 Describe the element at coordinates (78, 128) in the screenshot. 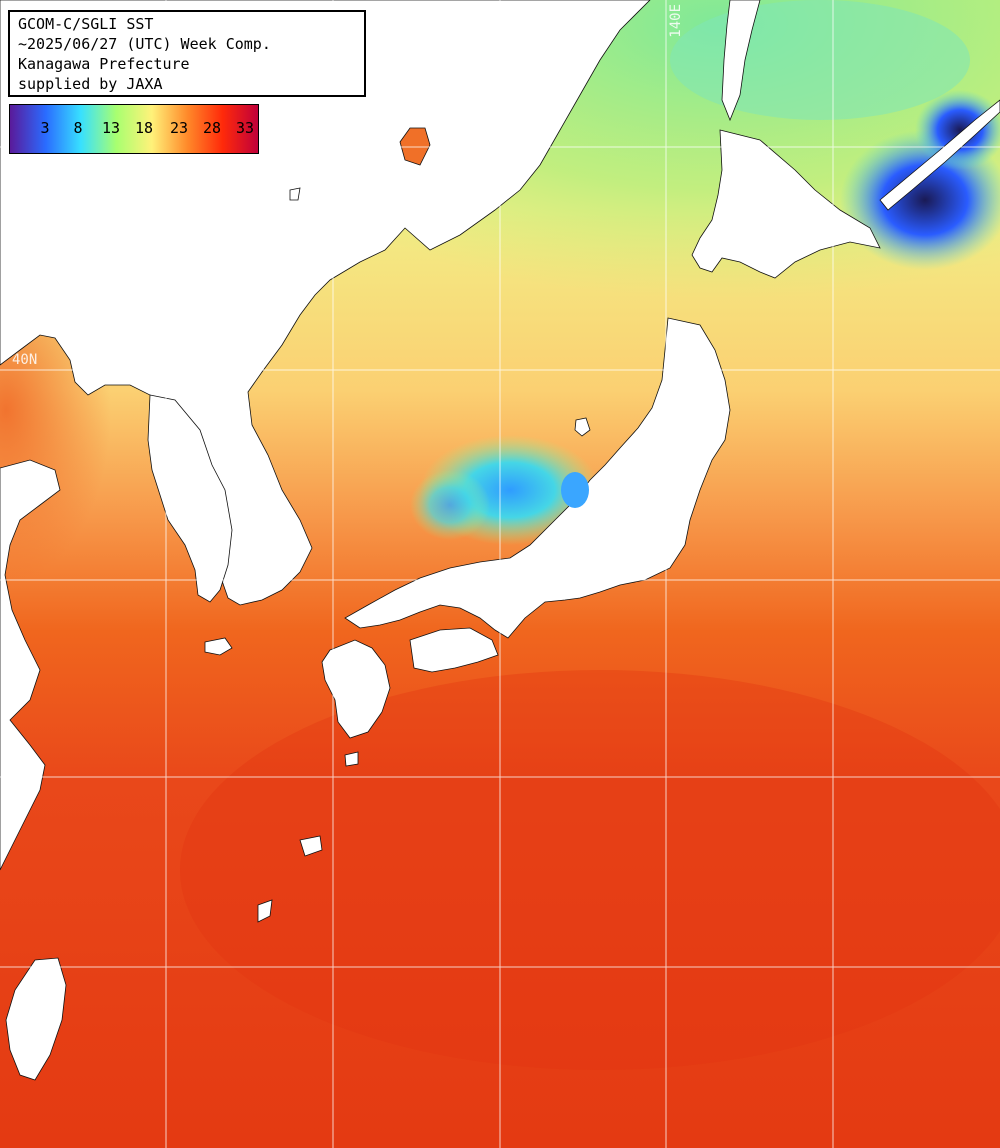

I see `scale-label-8: 8` at that location.